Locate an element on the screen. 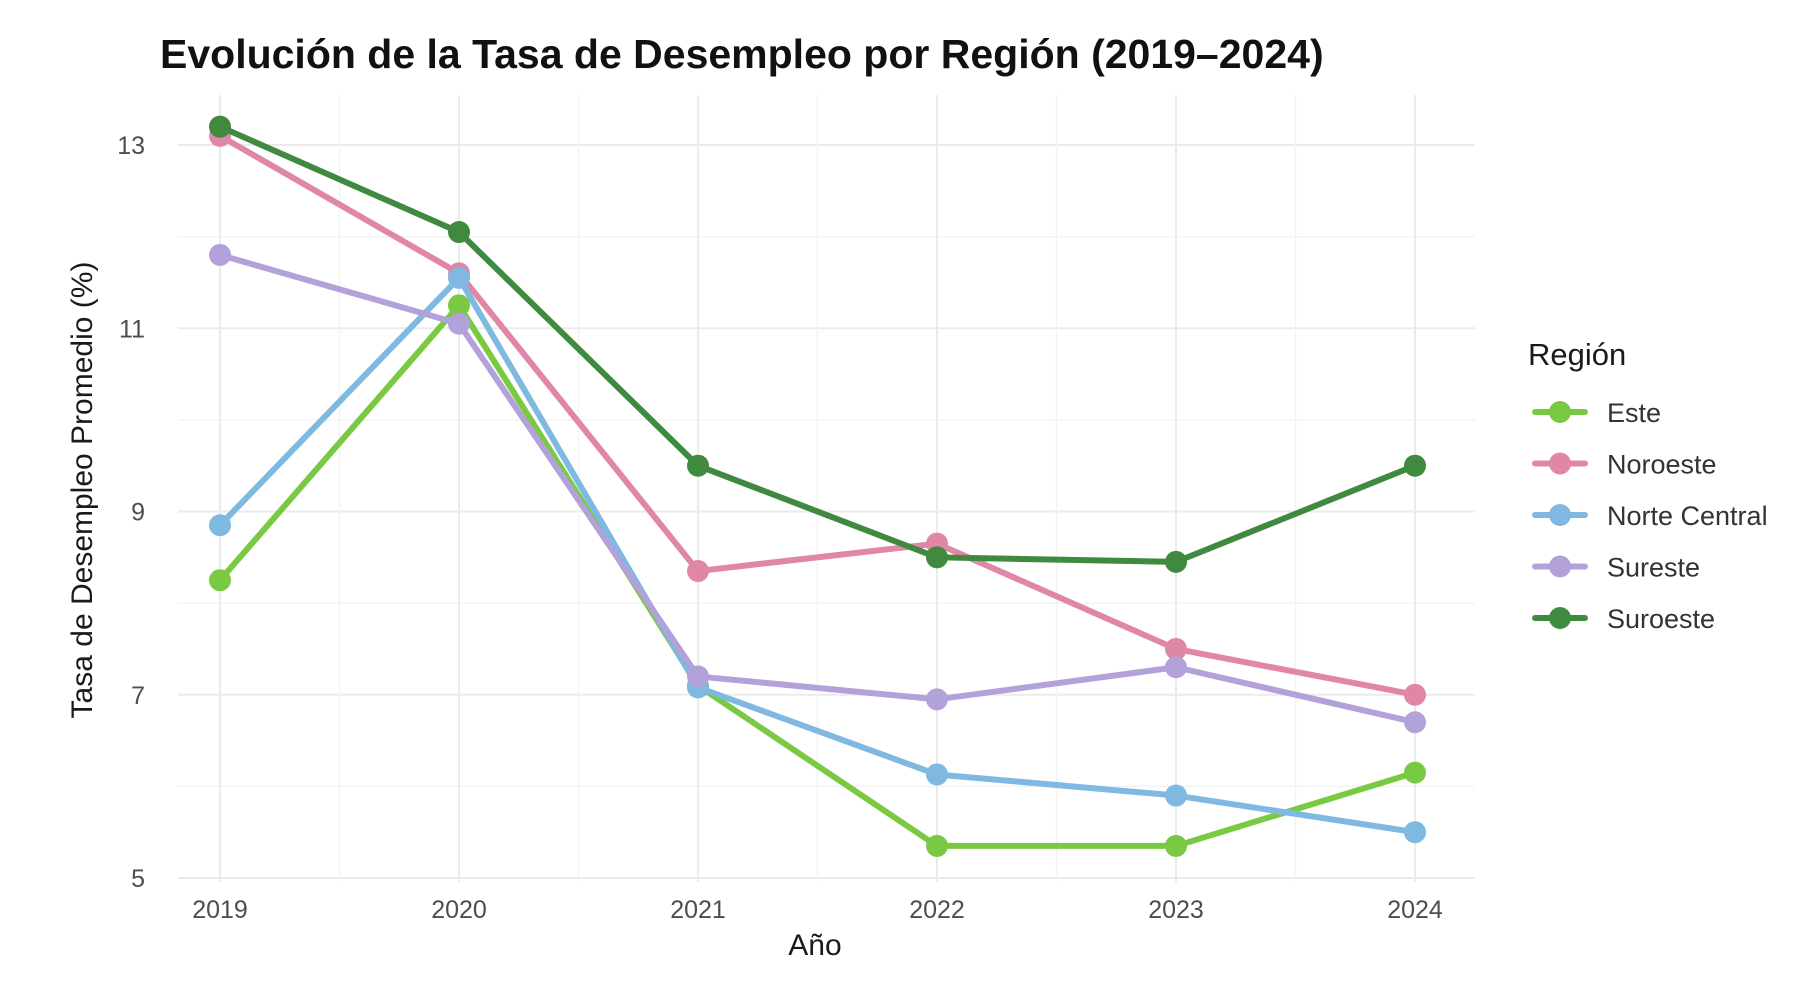  legend-label: Norte Central is located at coordinates (1687, 516).